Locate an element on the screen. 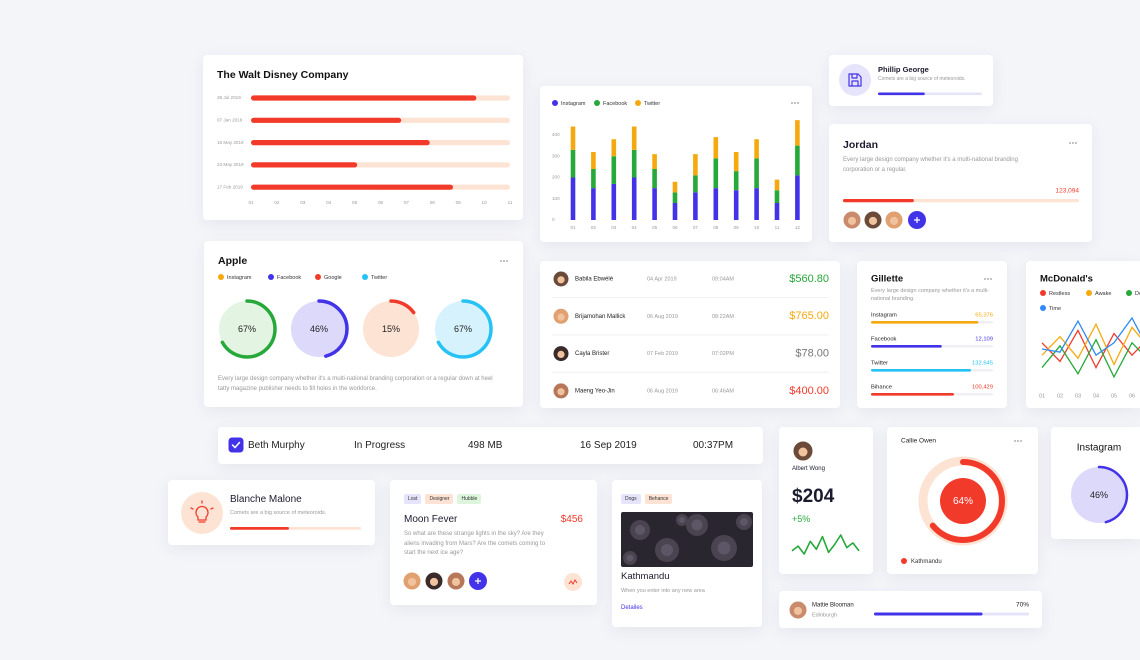  card-title: Apple is located at coordinates (232, 261).